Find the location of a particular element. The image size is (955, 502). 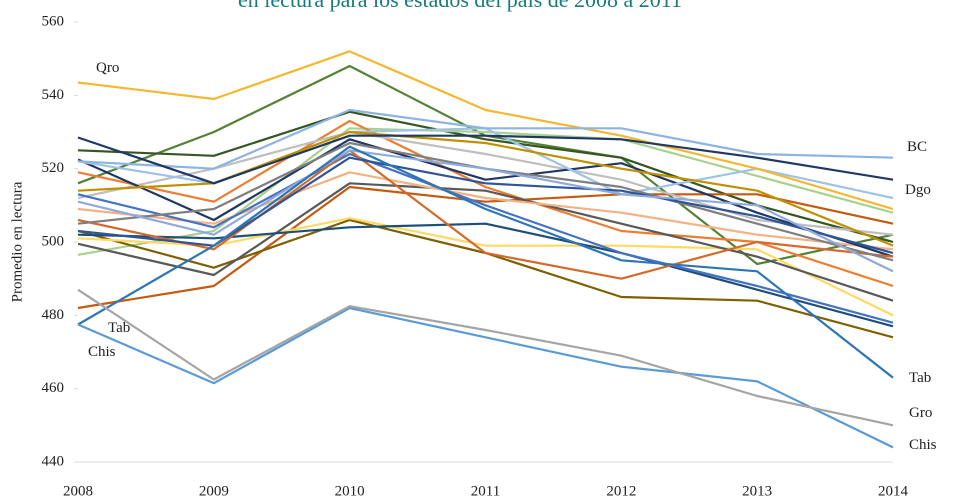

series-label: Qro is located at coordinates (107, 68).